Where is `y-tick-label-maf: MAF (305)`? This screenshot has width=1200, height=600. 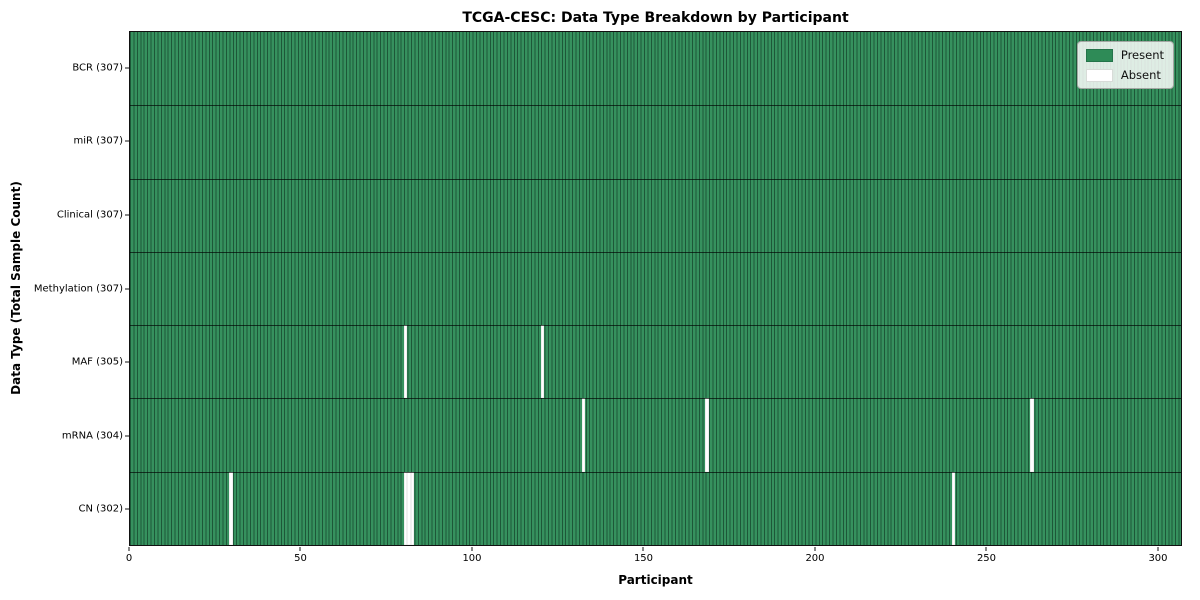 y-tick-label-maf: MAF (305) is located at coordinates (97, 362).